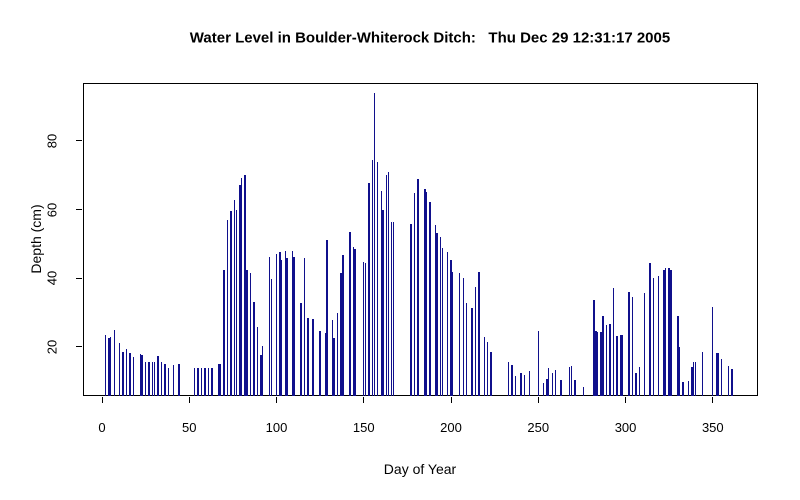  I want to click on y-axis-label: Depth (cm), so click(36, 239).